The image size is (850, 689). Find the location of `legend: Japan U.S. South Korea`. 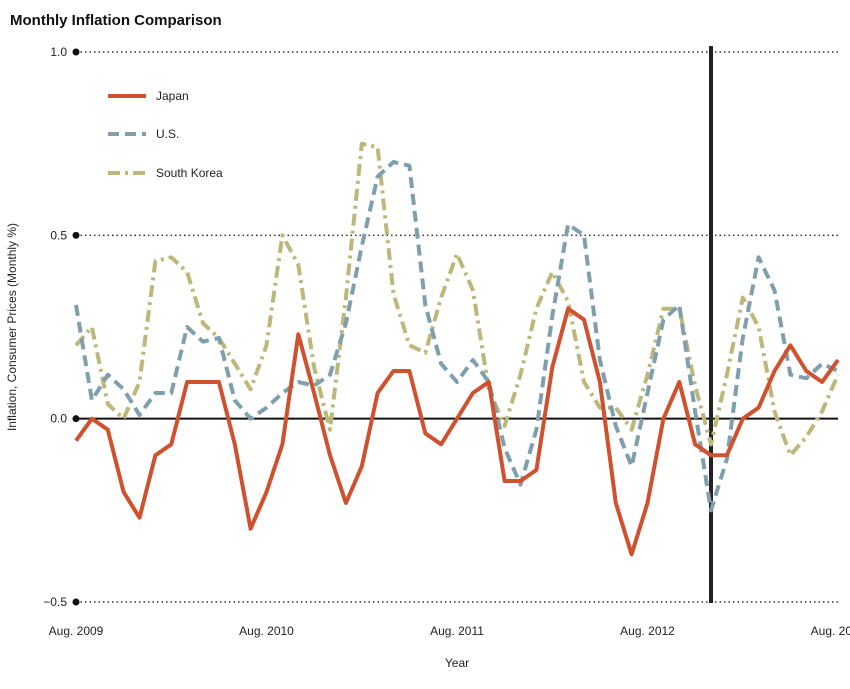

legend: Japan U.S. South Korea is located at coordinates (165, 134).